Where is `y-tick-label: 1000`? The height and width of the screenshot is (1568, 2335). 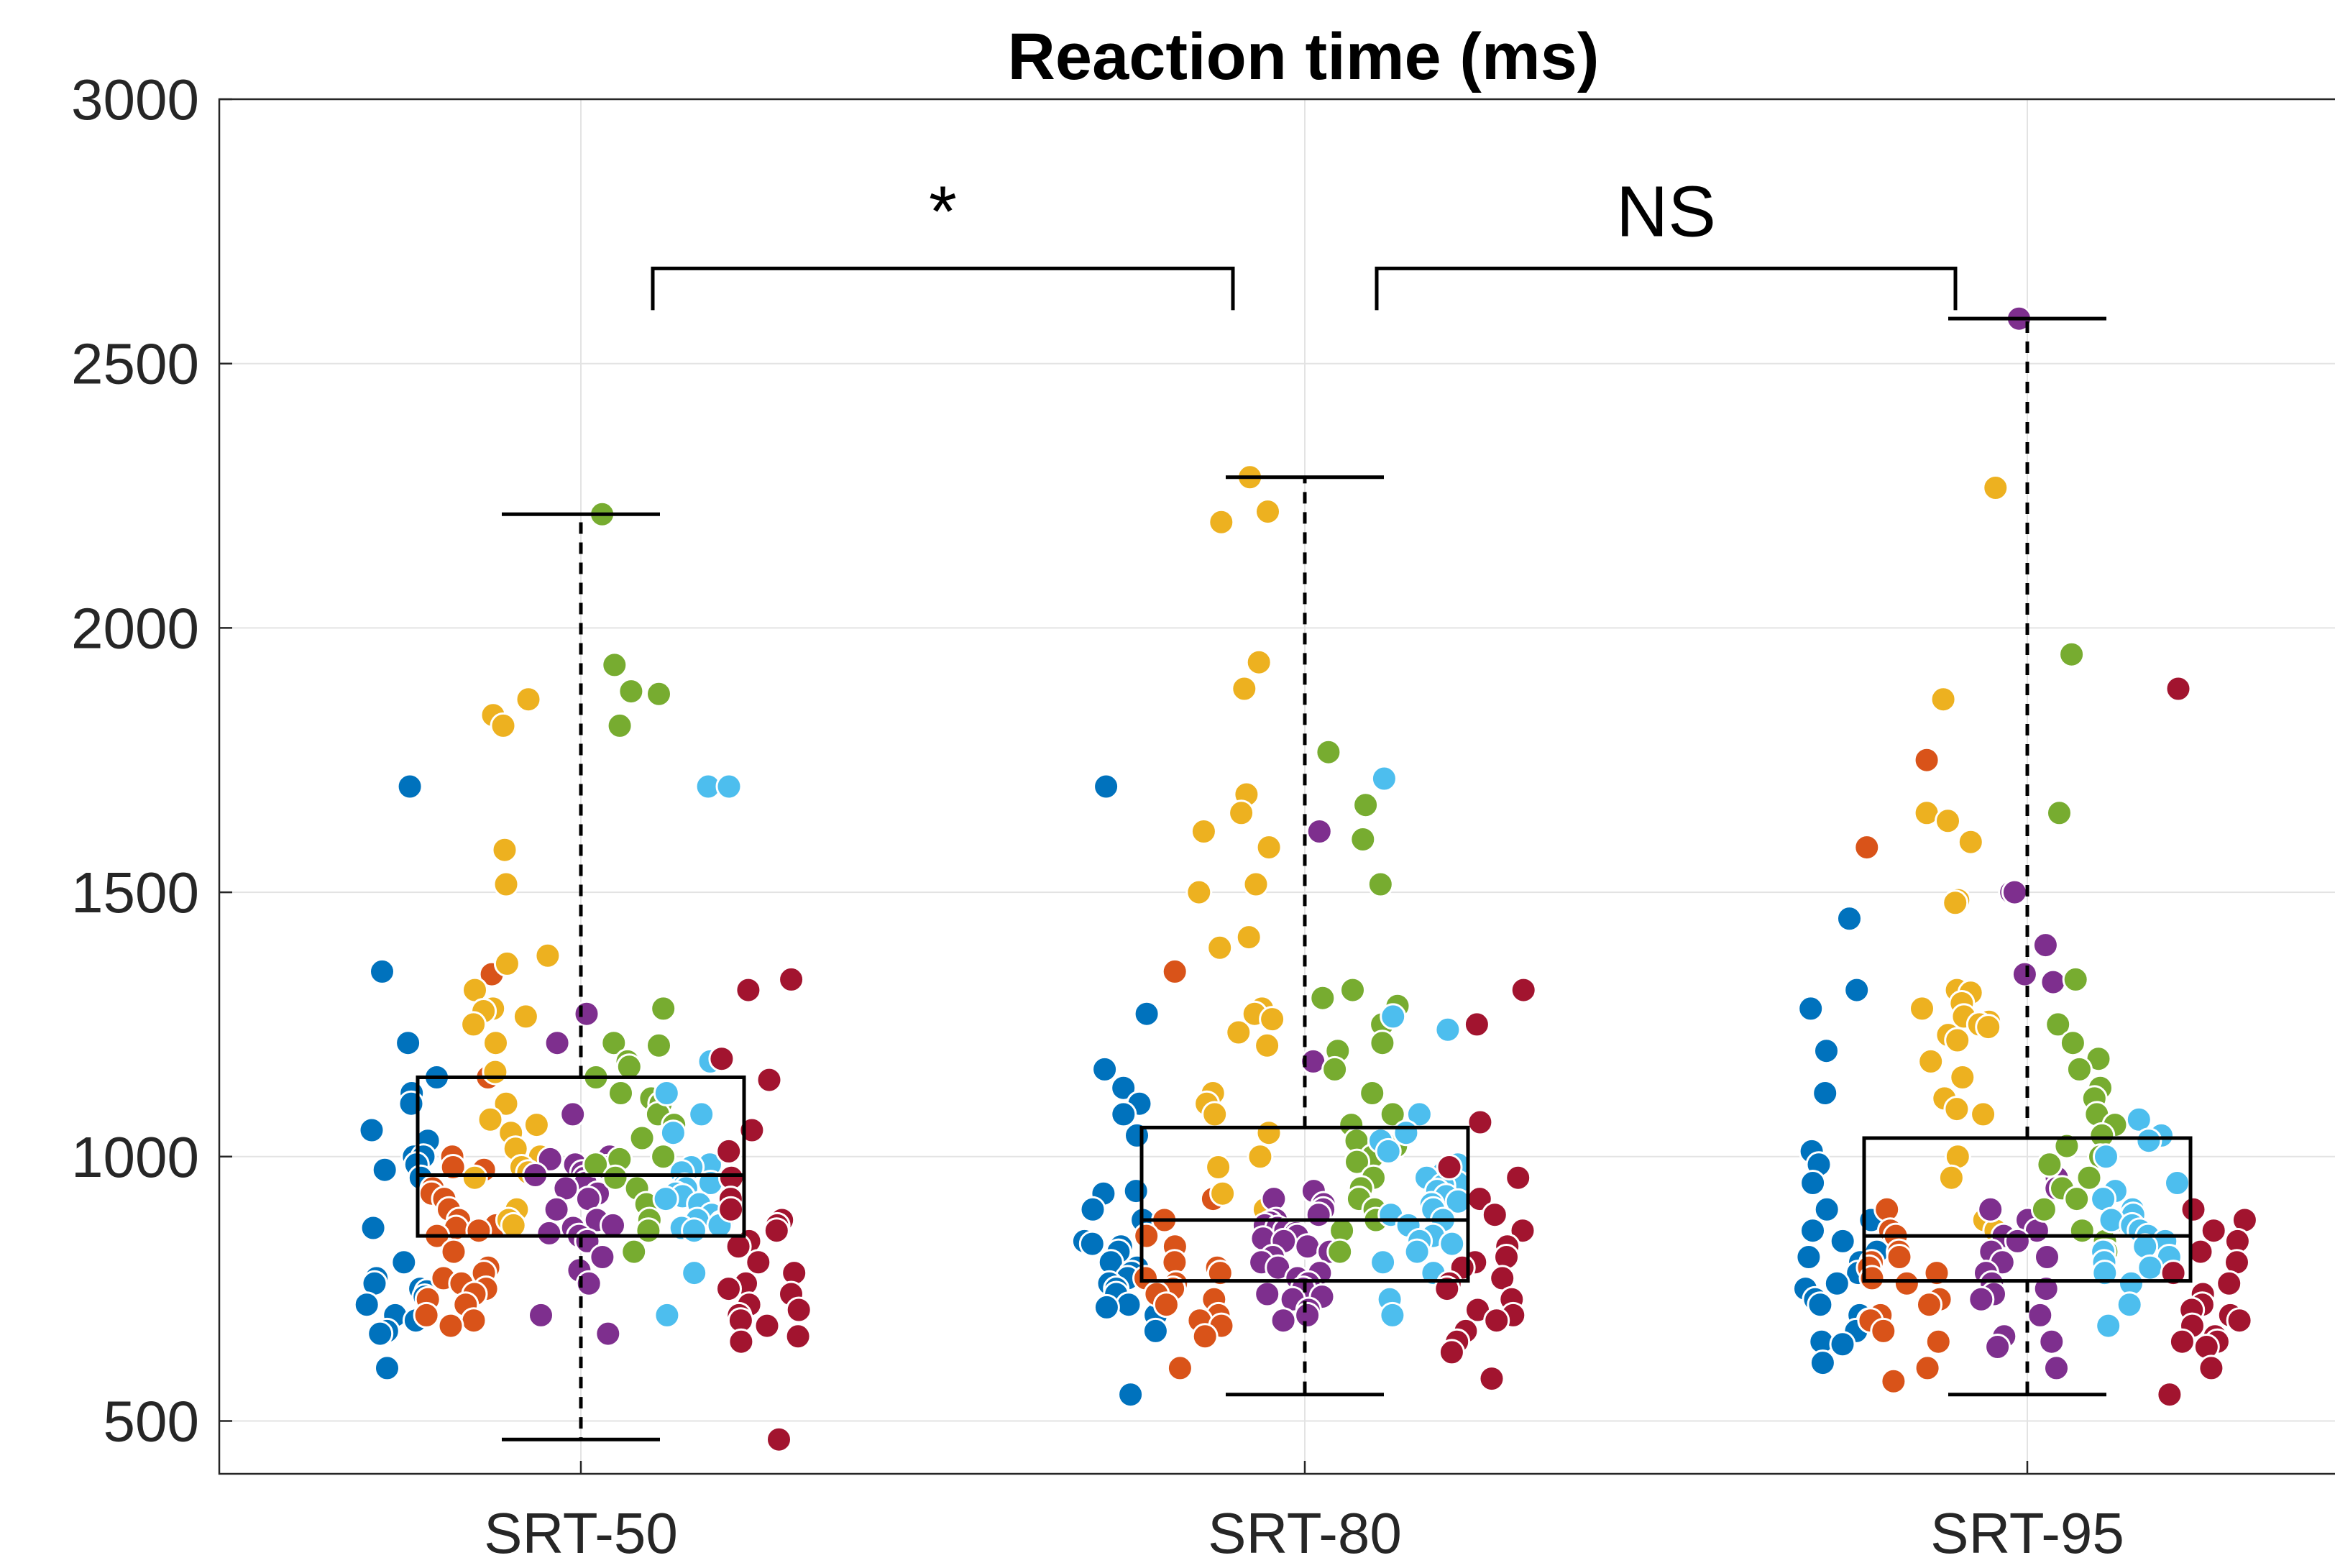 y-tick-label: 1000 is located at coordinates (135, 1157).